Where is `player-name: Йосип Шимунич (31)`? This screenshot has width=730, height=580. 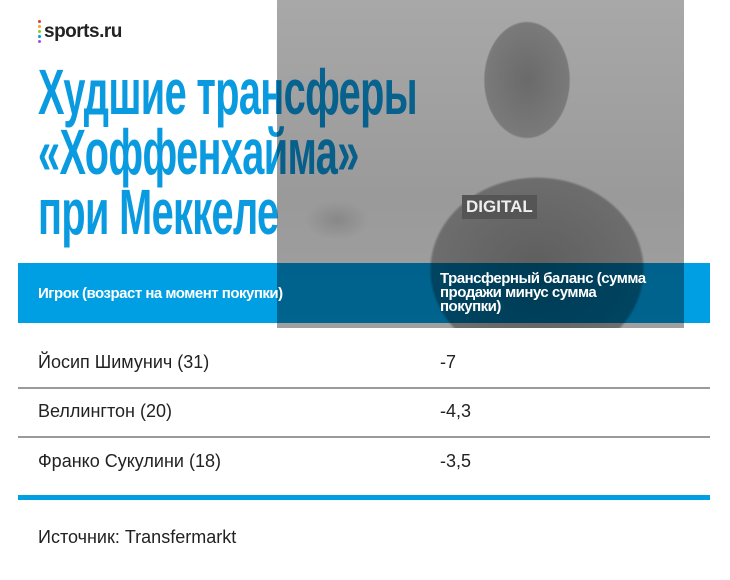 player-name: Йосип Шимунич (31) is located at coordinates (124, 362).